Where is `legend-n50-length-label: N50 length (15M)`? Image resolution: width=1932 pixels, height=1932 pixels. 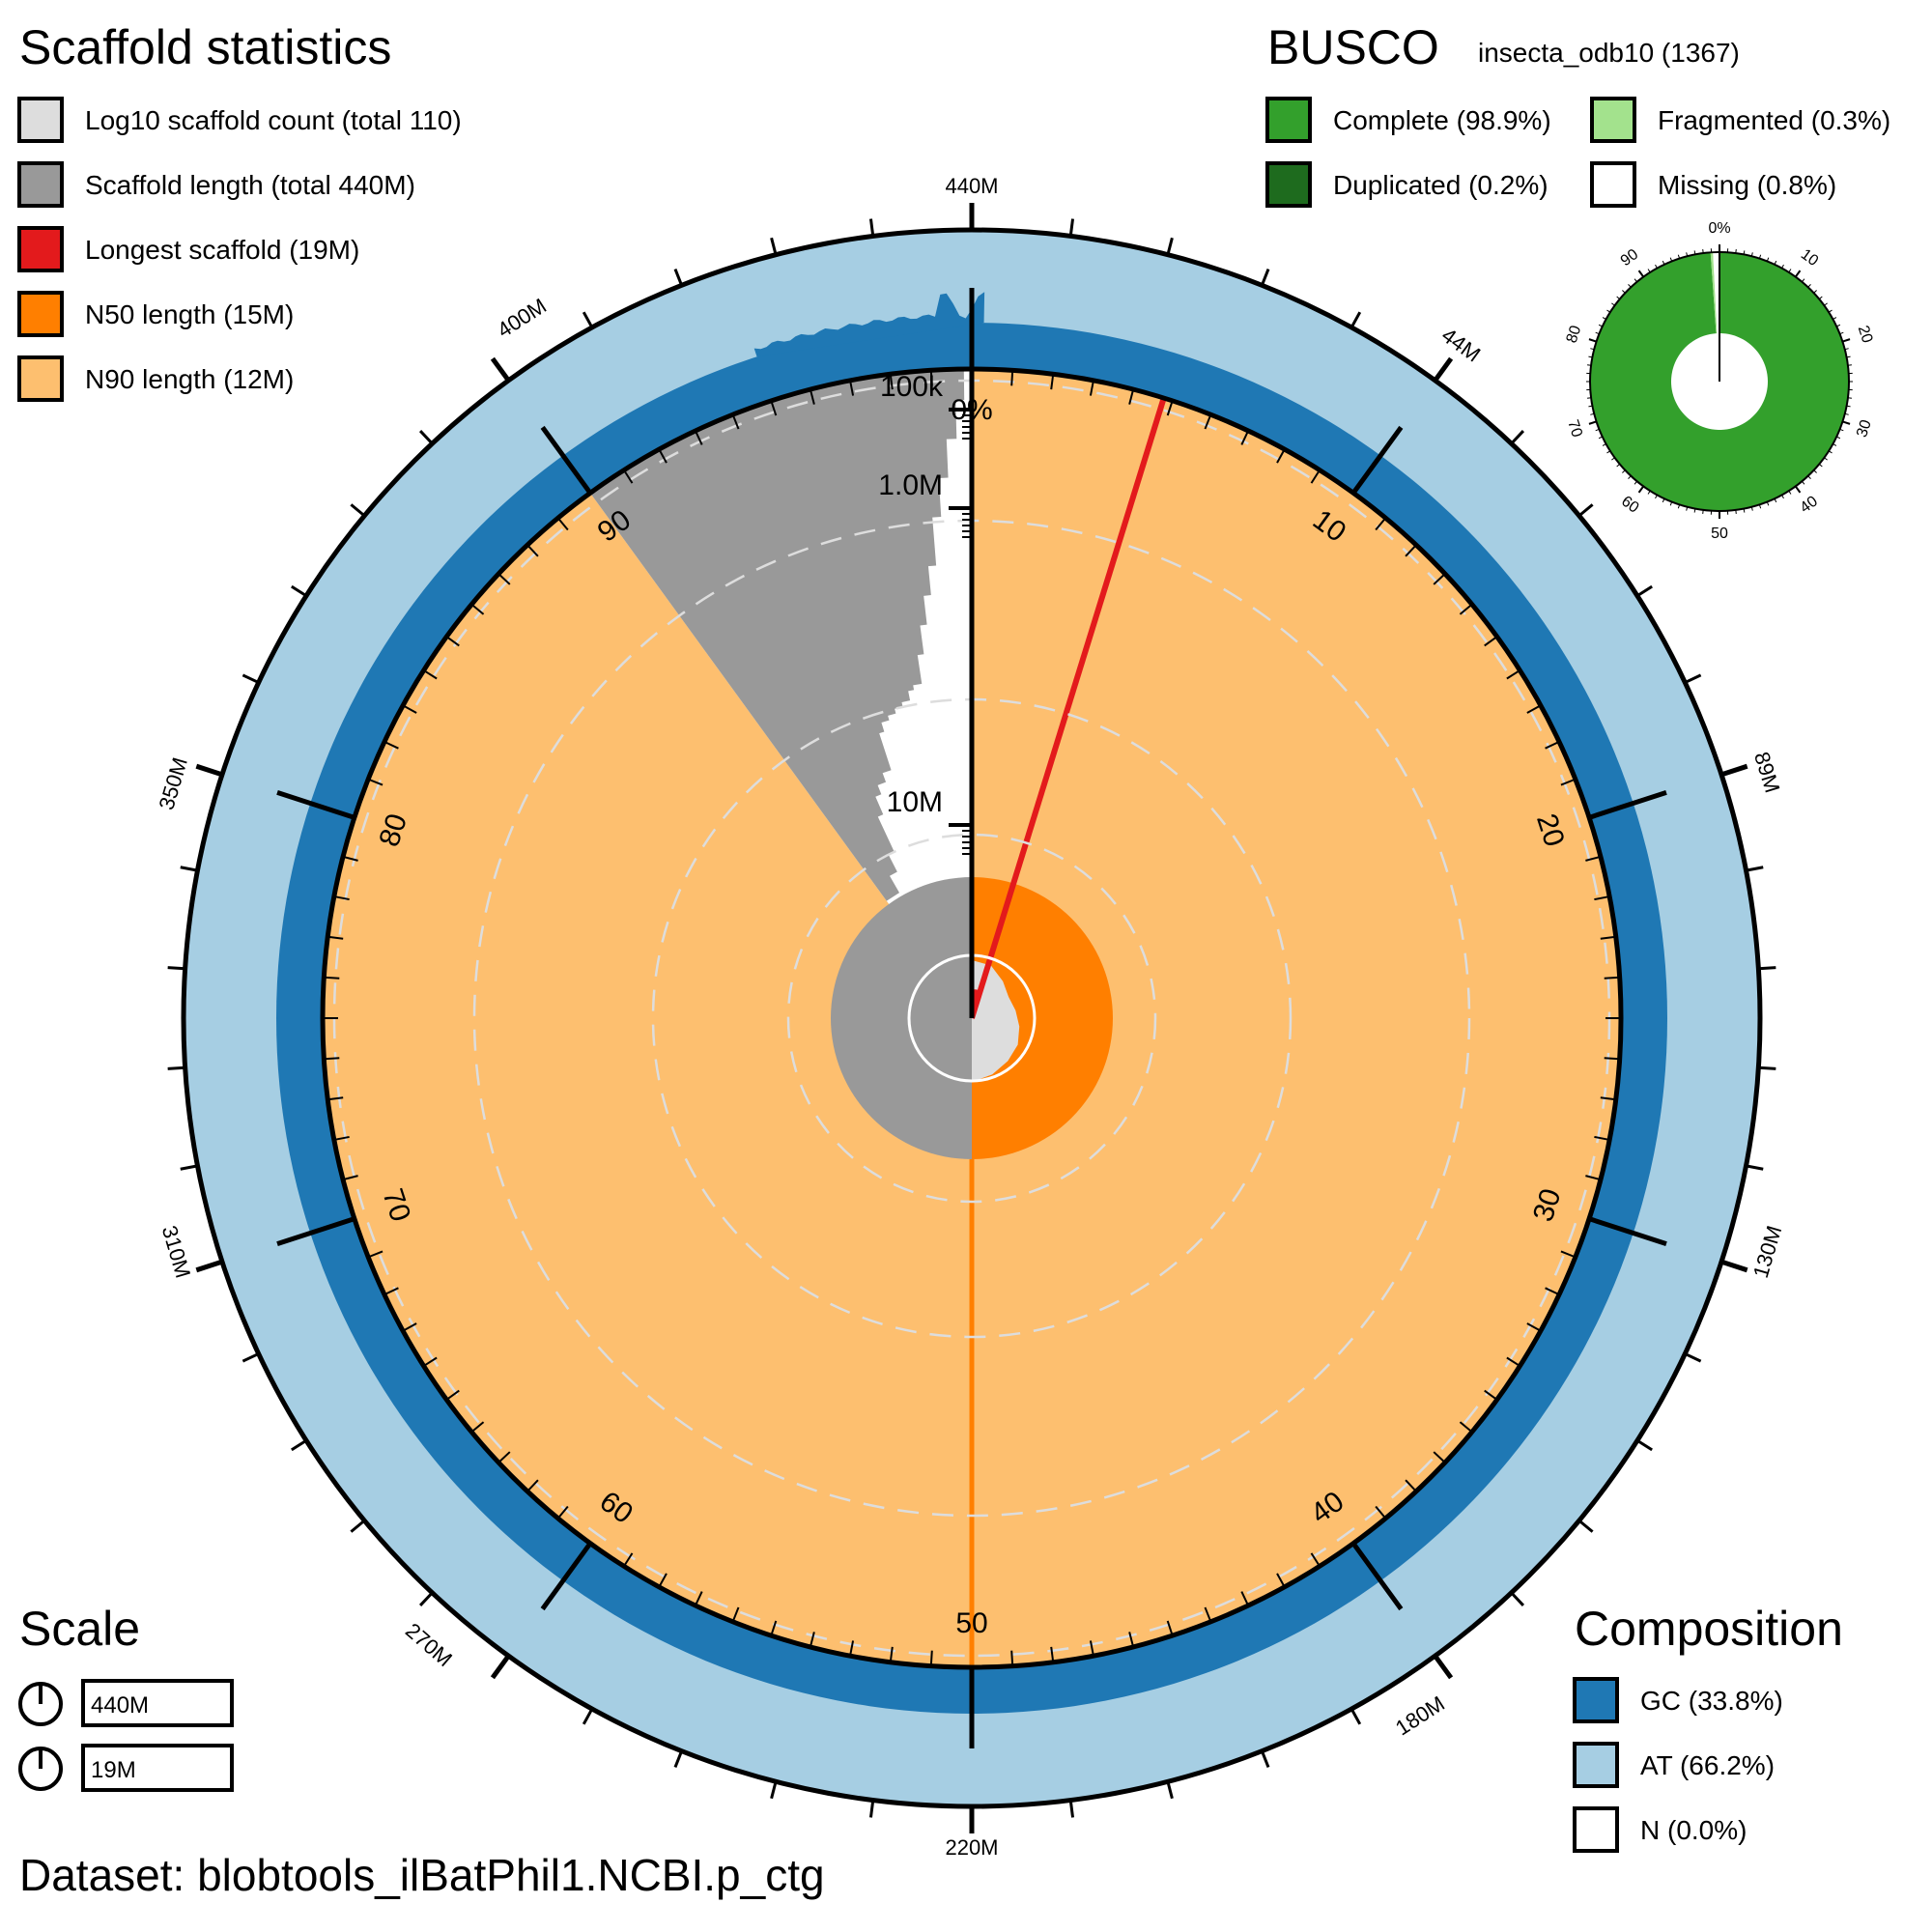
legend-n50-length-label: N50 length (15M) is located at coordinates (189, 314).